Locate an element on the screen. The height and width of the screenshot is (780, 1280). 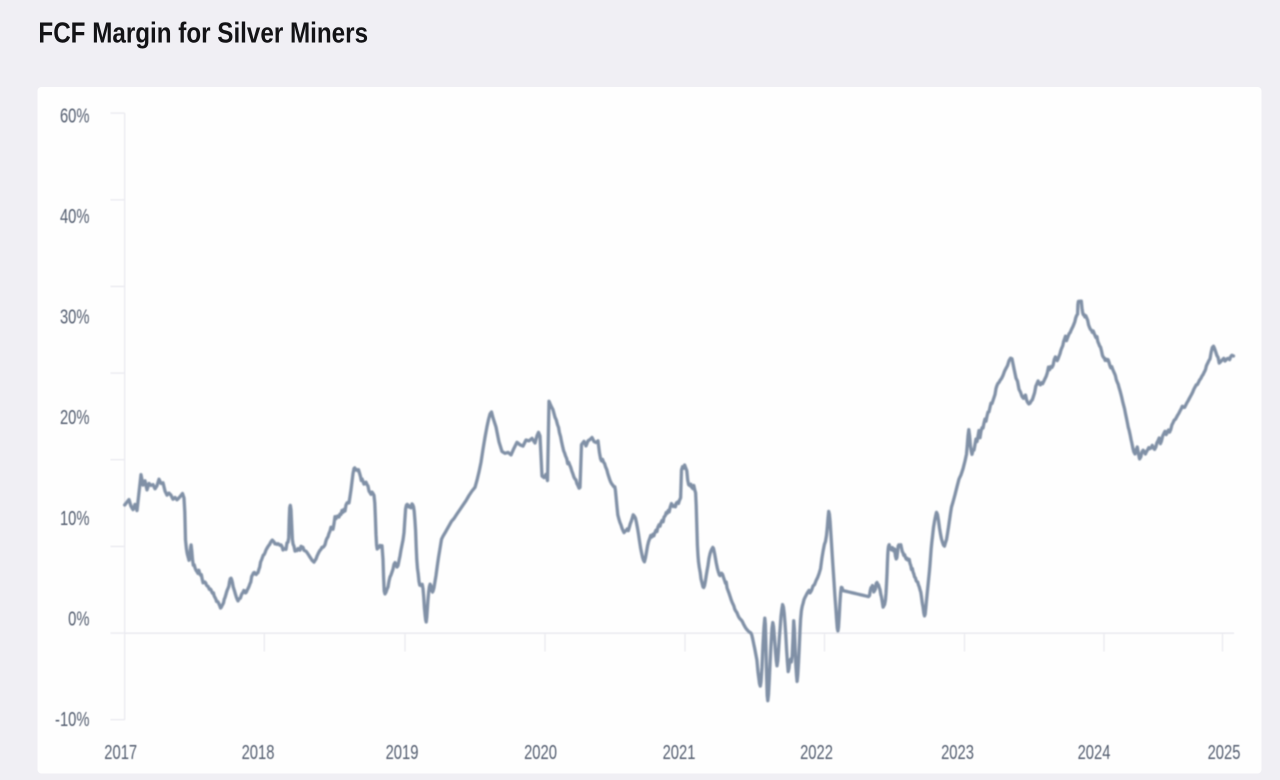
svg-text: 60% is located at coordinates (75, 115).